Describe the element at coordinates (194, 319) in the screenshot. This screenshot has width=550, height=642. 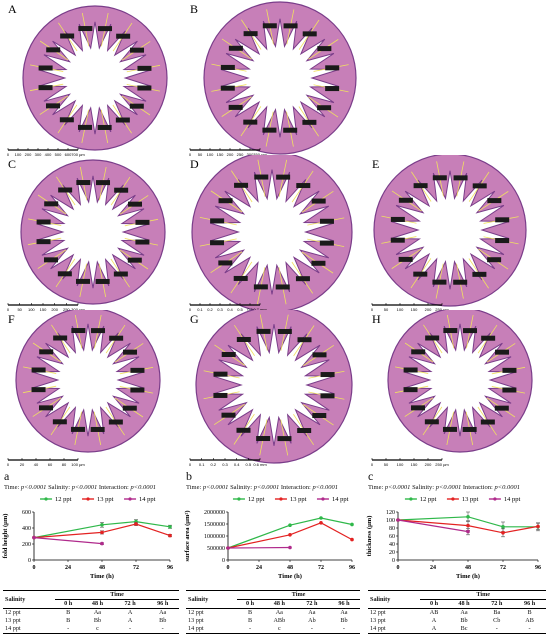
I see `panel-label: G` at that location.